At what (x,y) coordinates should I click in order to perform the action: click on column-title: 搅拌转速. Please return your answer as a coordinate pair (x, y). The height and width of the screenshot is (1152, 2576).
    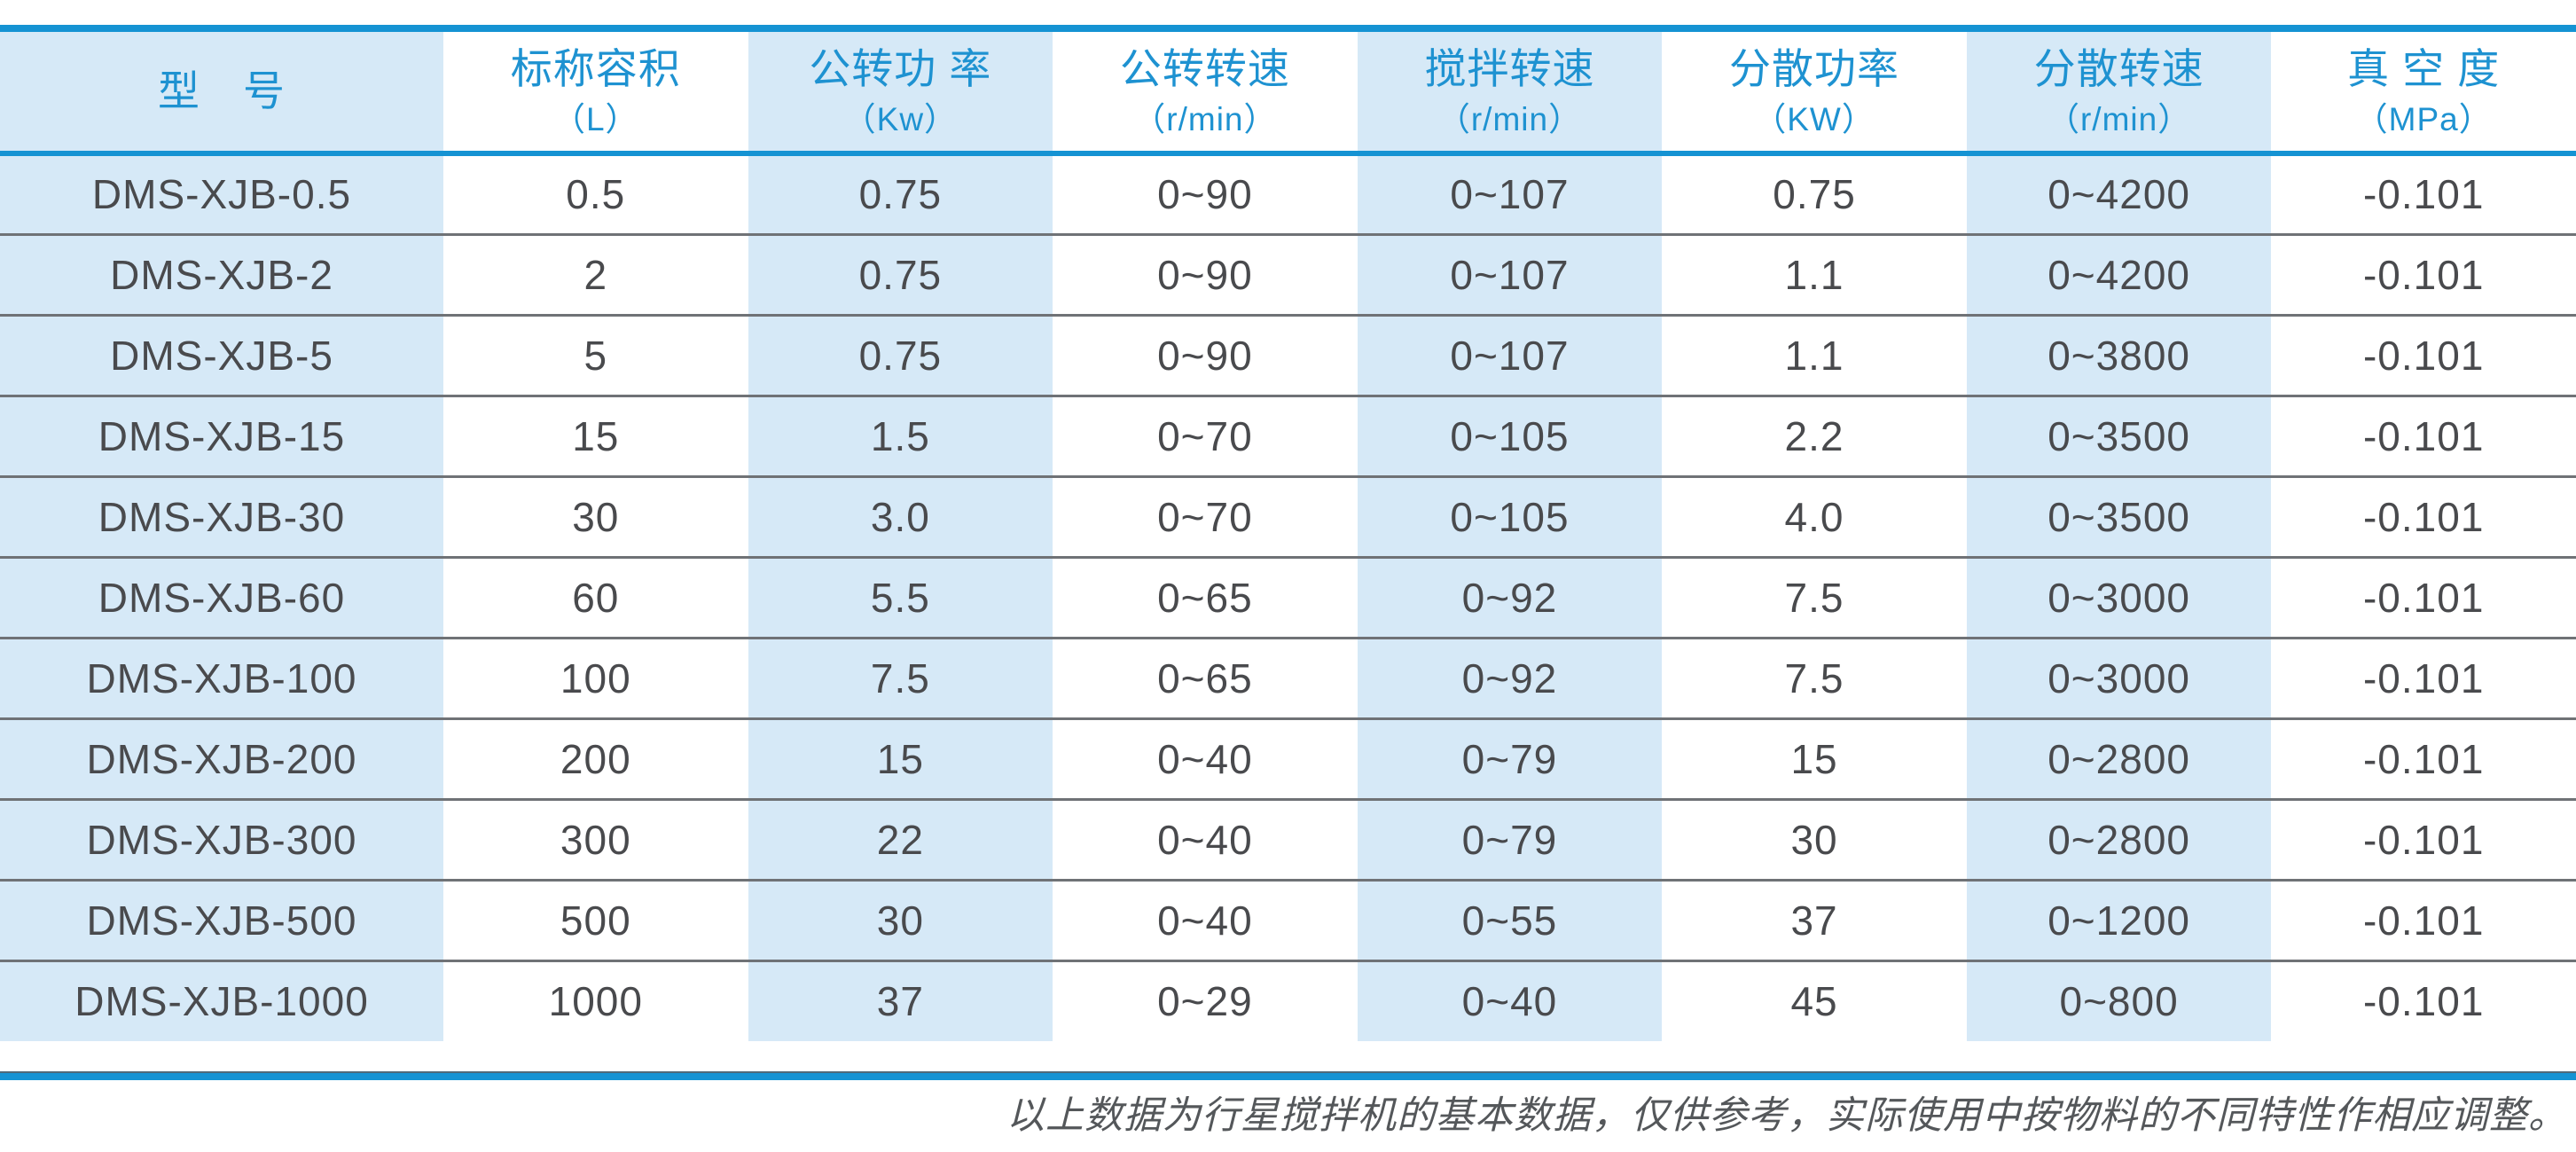
    Looking at the image, I should click on (1509, 69).